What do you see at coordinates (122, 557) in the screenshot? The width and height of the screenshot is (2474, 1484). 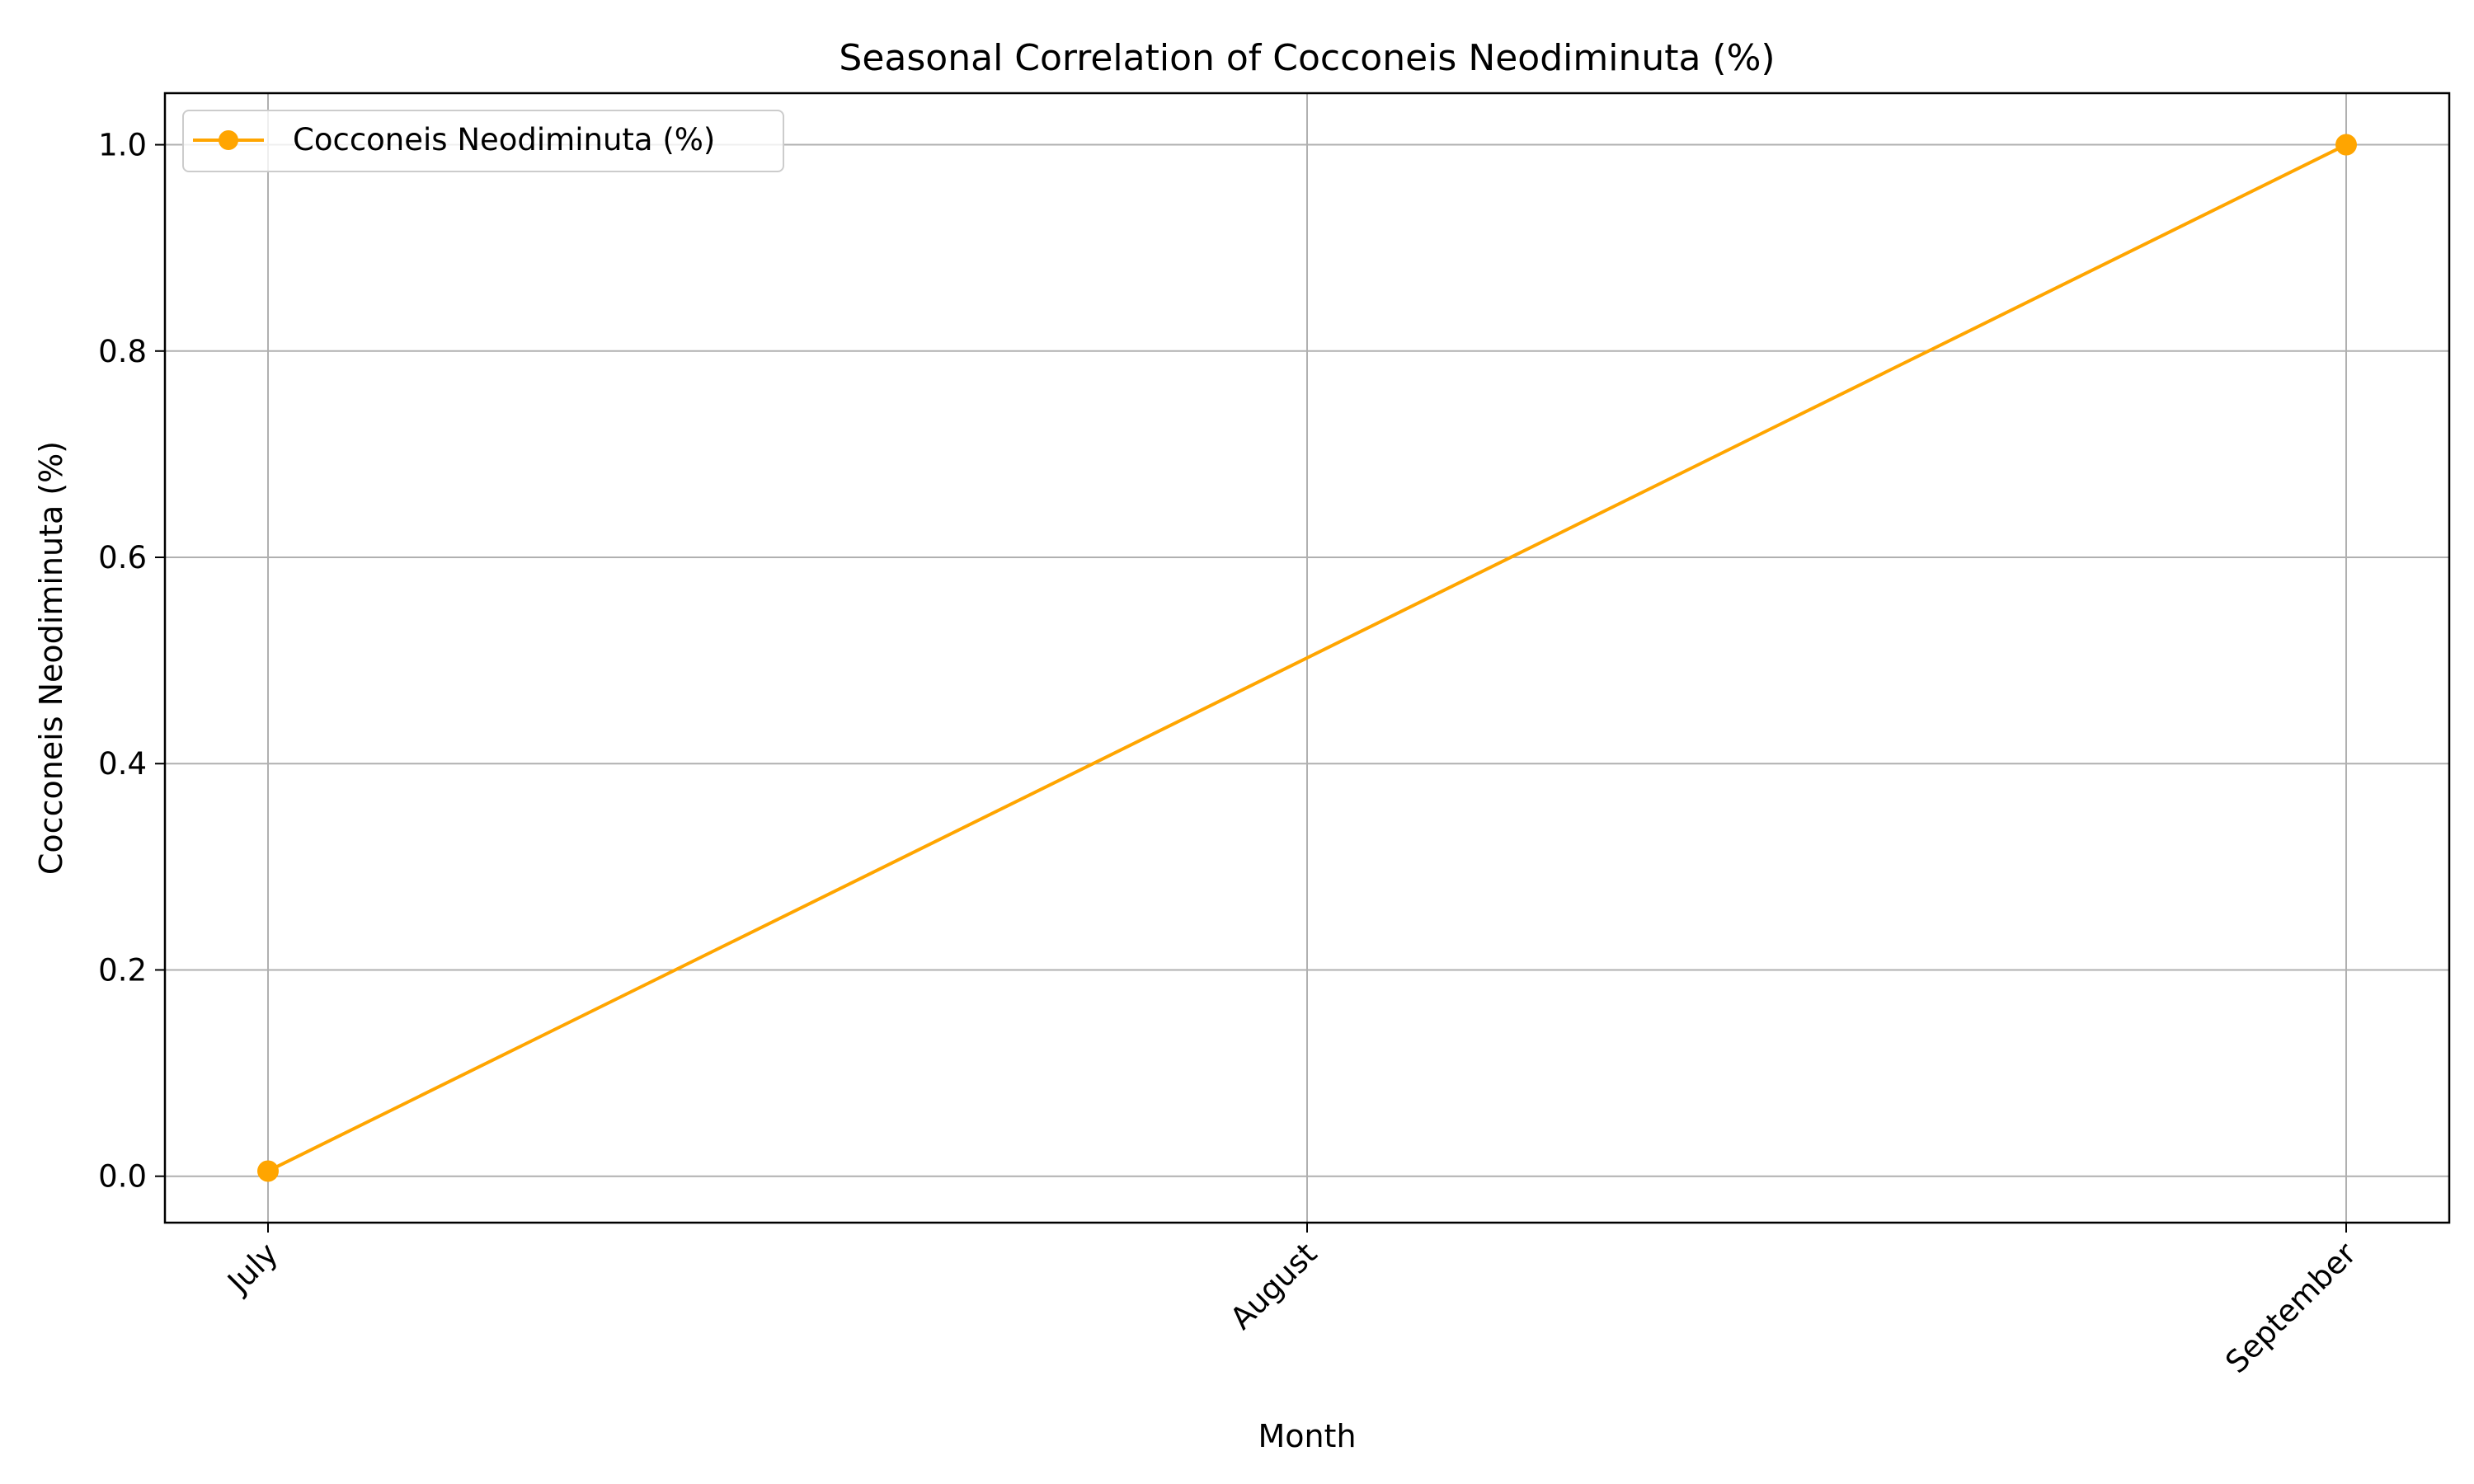 I see `y-tick-label: 0.6` at bounding box center [122, 557].